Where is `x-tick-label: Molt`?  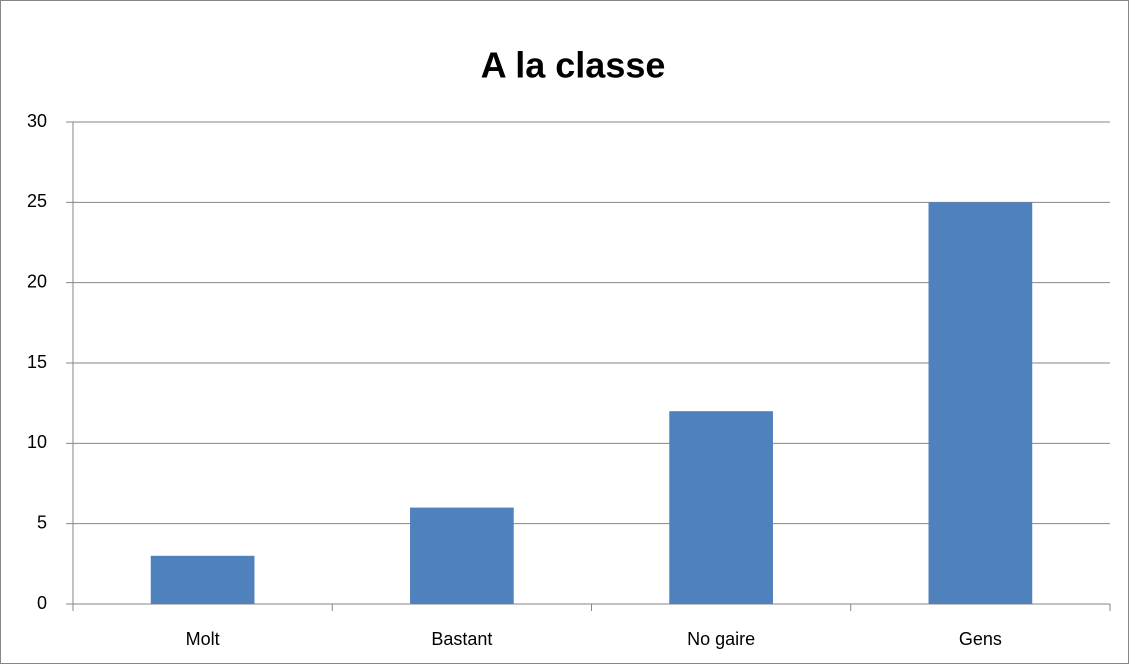 x-tick-label: Molt is located at coordinates (203, 639).